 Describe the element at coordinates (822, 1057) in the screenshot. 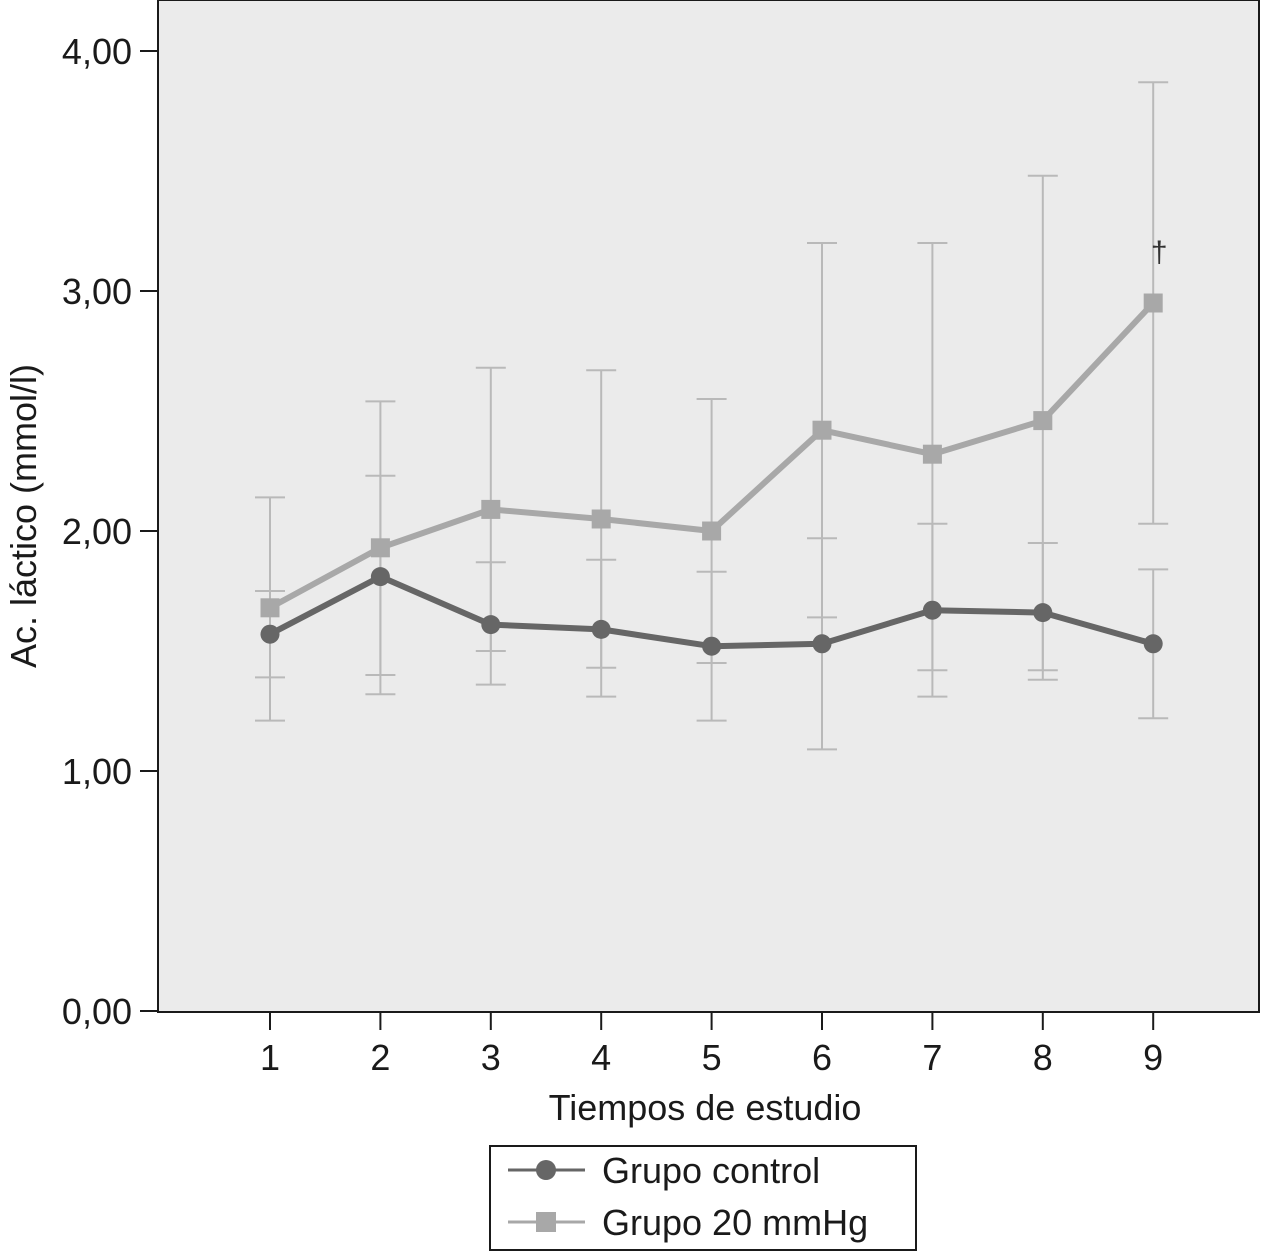

I see `x-tick-label: 6` at that location.